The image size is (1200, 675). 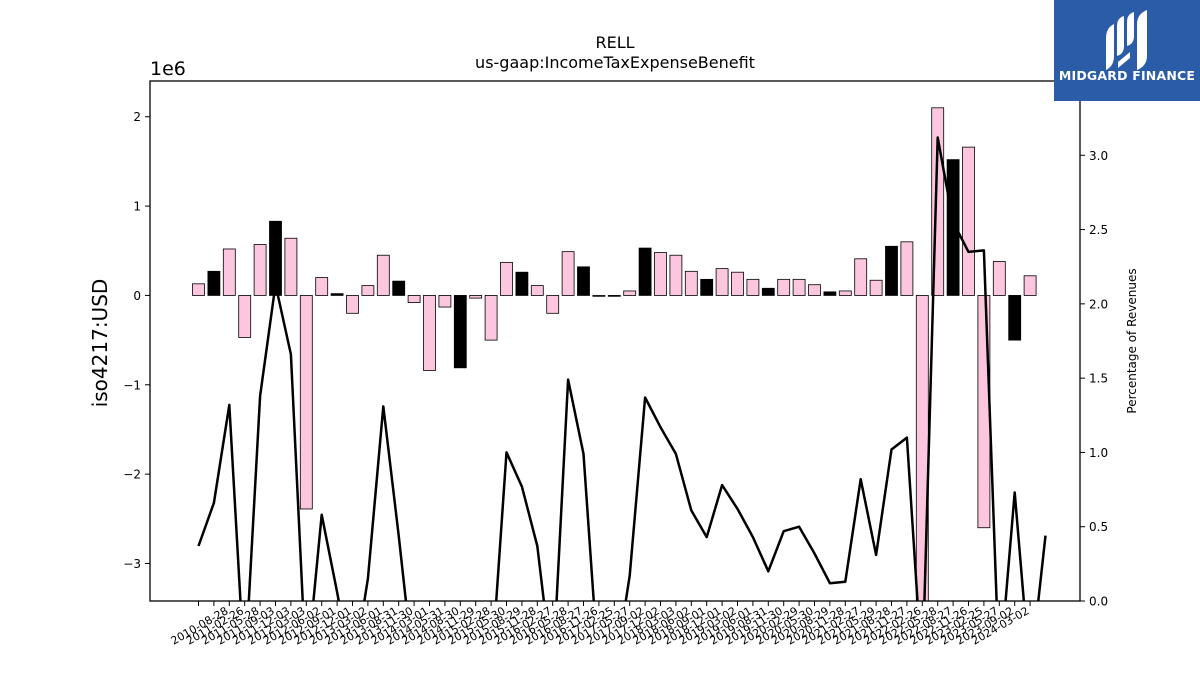 I want to click on midgard-logo-icon, so click(x=1126, y=40).